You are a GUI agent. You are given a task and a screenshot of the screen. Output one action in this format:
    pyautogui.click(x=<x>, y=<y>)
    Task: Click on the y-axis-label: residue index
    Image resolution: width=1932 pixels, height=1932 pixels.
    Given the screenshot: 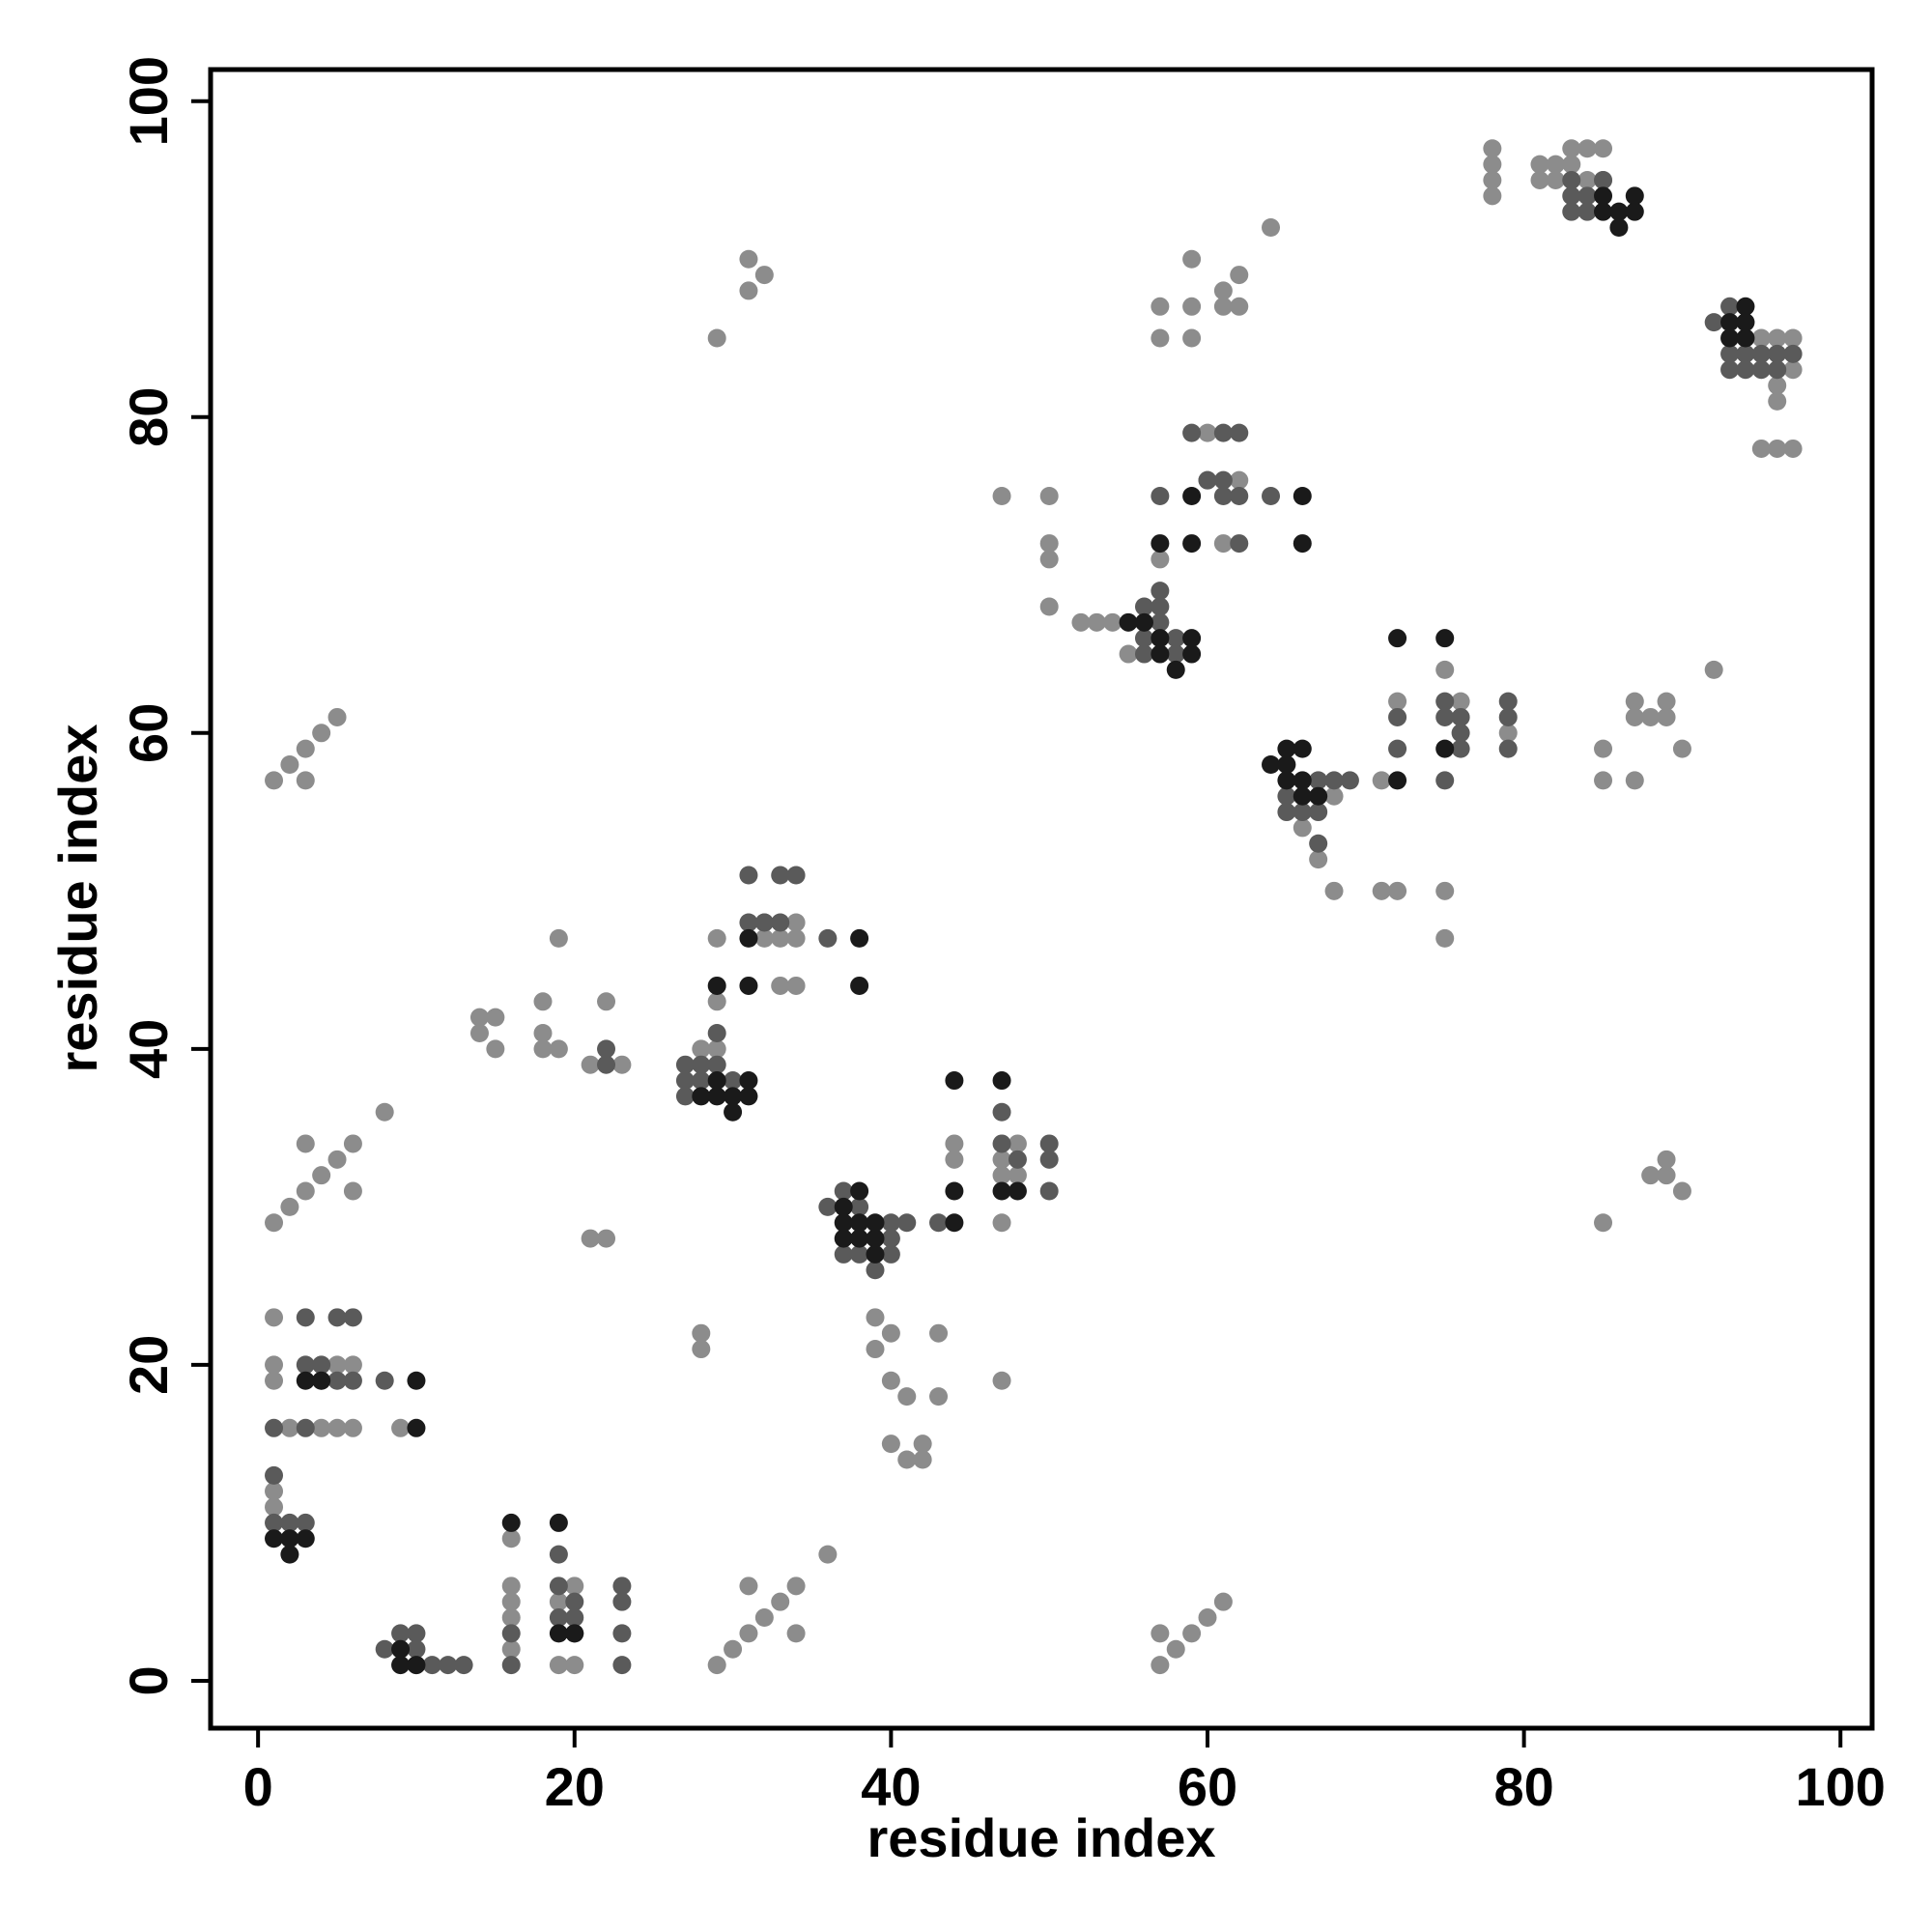 What is the action you would take?
    pyautogui.click(x=77, y=898)
    